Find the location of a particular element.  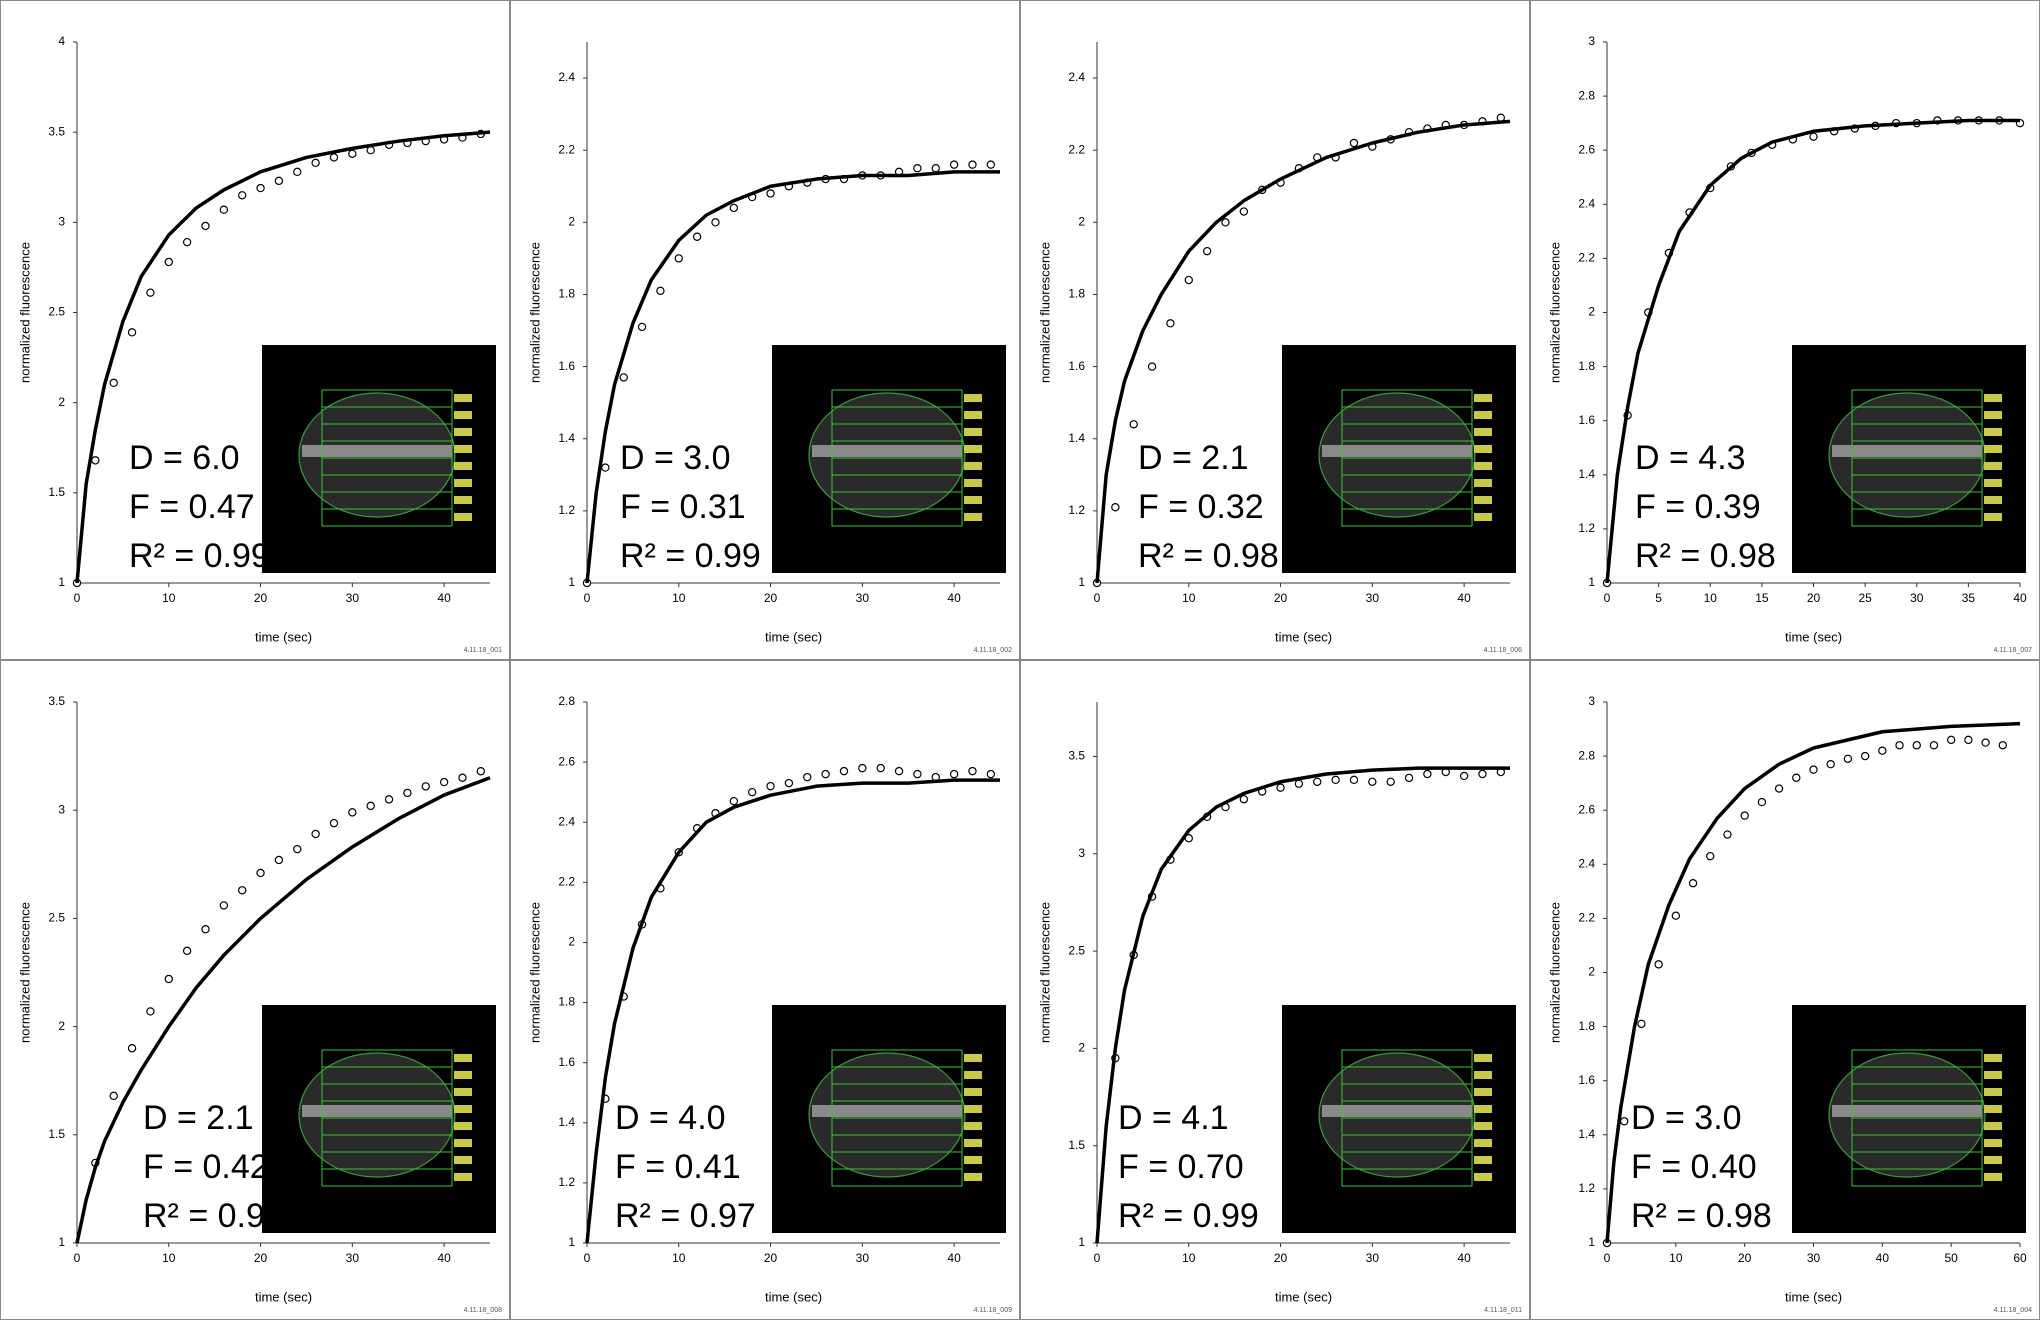

x-tick-label: 40 is located at coordinates (2020, 598).